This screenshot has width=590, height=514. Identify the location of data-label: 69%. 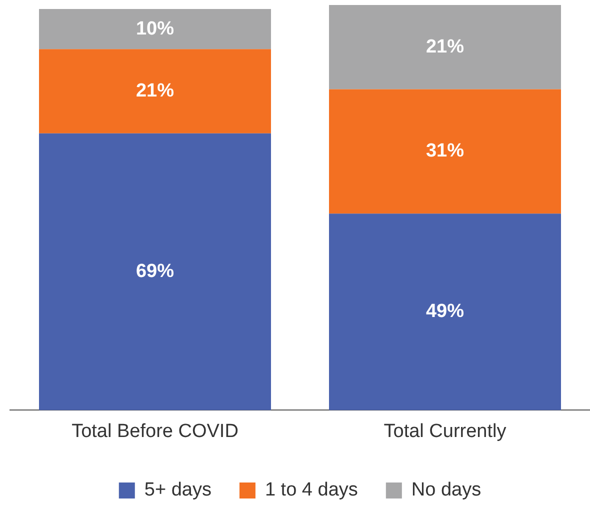
(155, 271).